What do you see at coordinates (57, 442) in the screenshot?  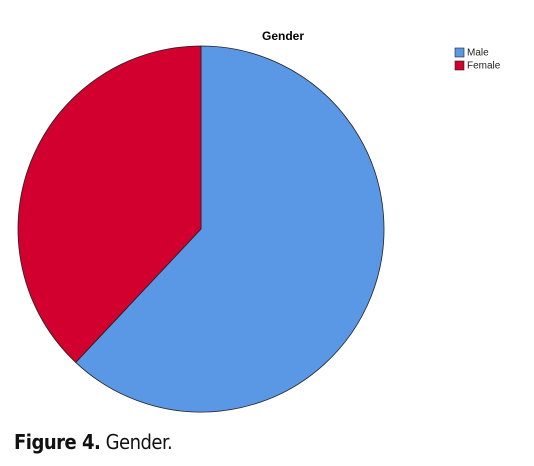 I see `caption-label: Figure 4.` at bounding box center [57, 442].